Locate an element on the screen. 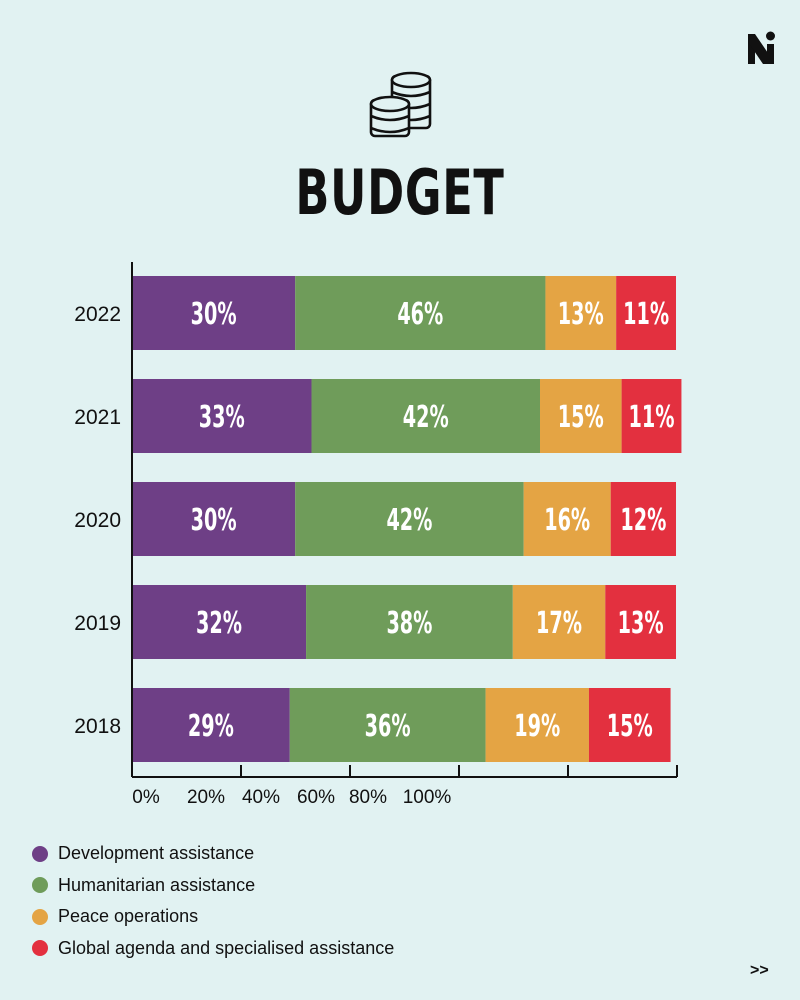 The height and width of the screenshot is (1000, 800). legend-dot-development is located at coordinates (40, 853).